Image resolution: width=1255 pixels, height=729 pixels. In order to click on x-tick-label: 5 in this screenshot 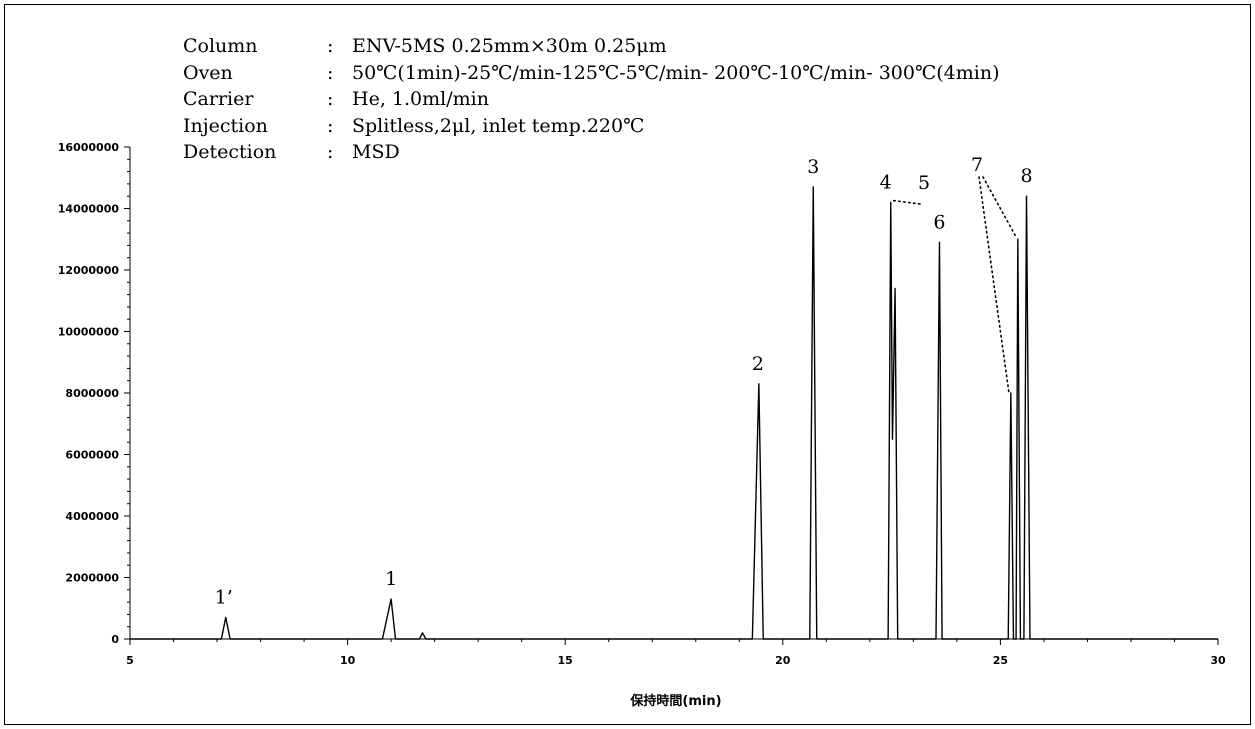, I will do `click(130, 660)`.